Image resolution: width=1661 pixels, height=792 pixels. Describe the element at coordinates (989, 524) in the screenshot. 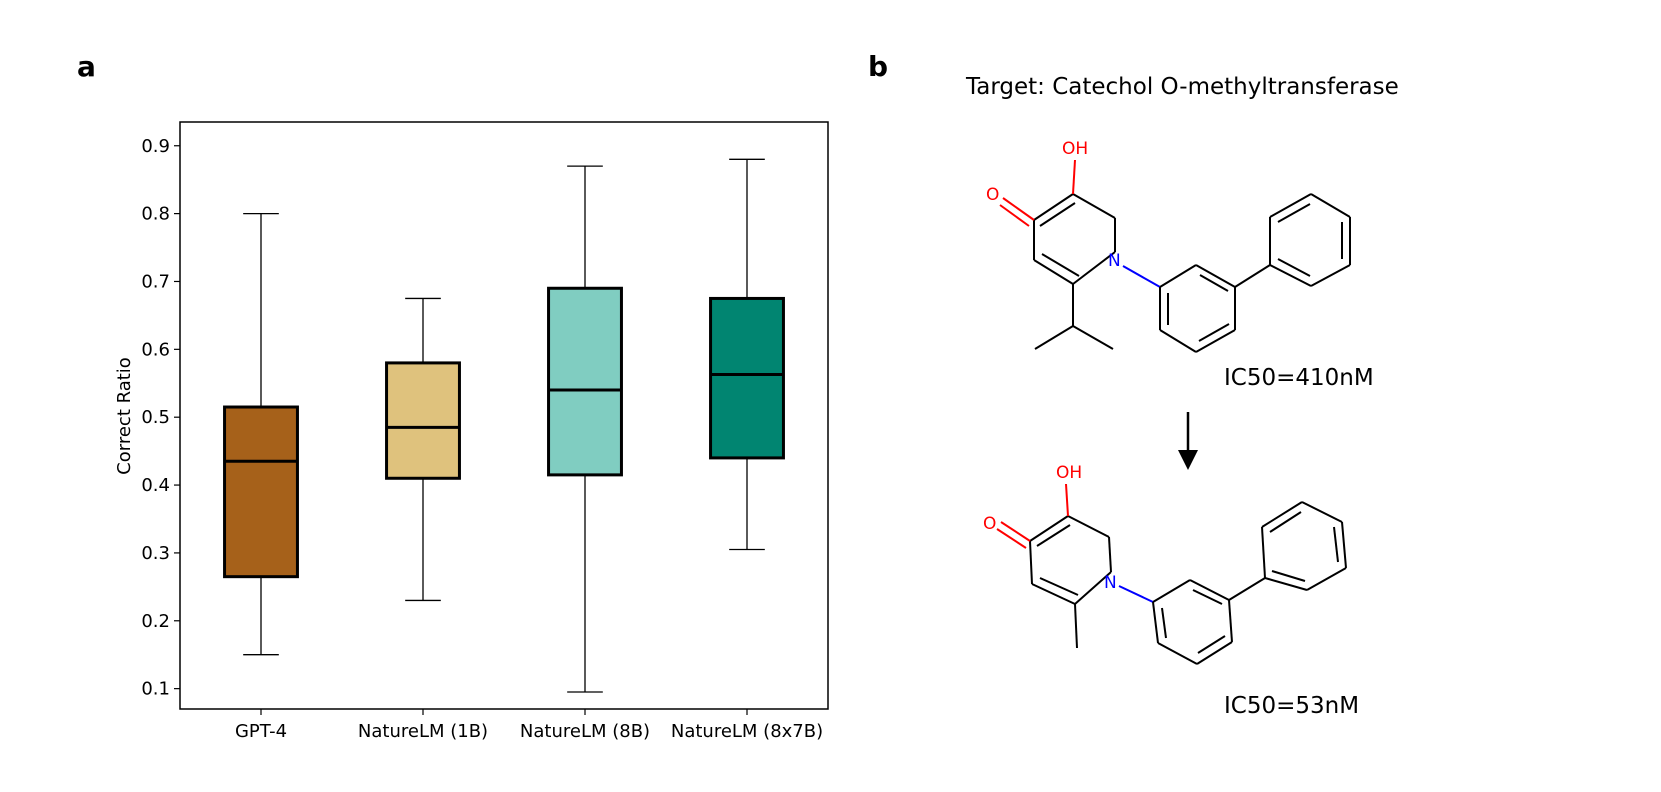

I see `atom-o-bottom: O` at that location.